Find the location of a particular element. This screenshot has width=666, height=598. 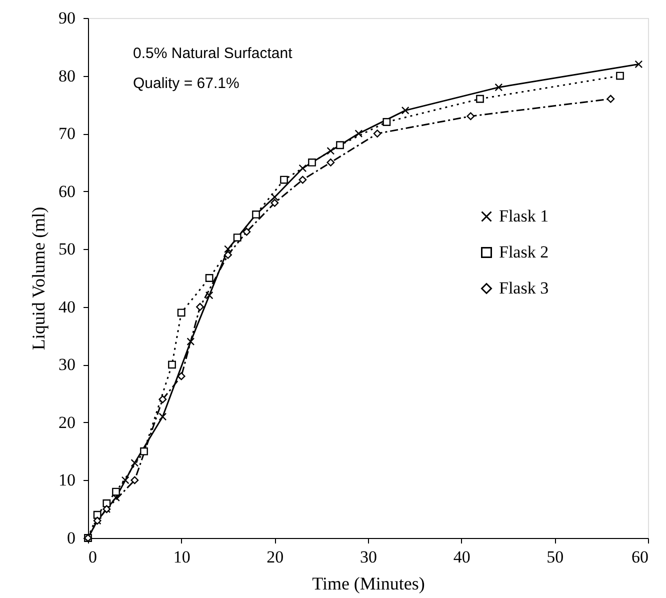

legend-label: Flask 2 is located at coordinates (524, 252).